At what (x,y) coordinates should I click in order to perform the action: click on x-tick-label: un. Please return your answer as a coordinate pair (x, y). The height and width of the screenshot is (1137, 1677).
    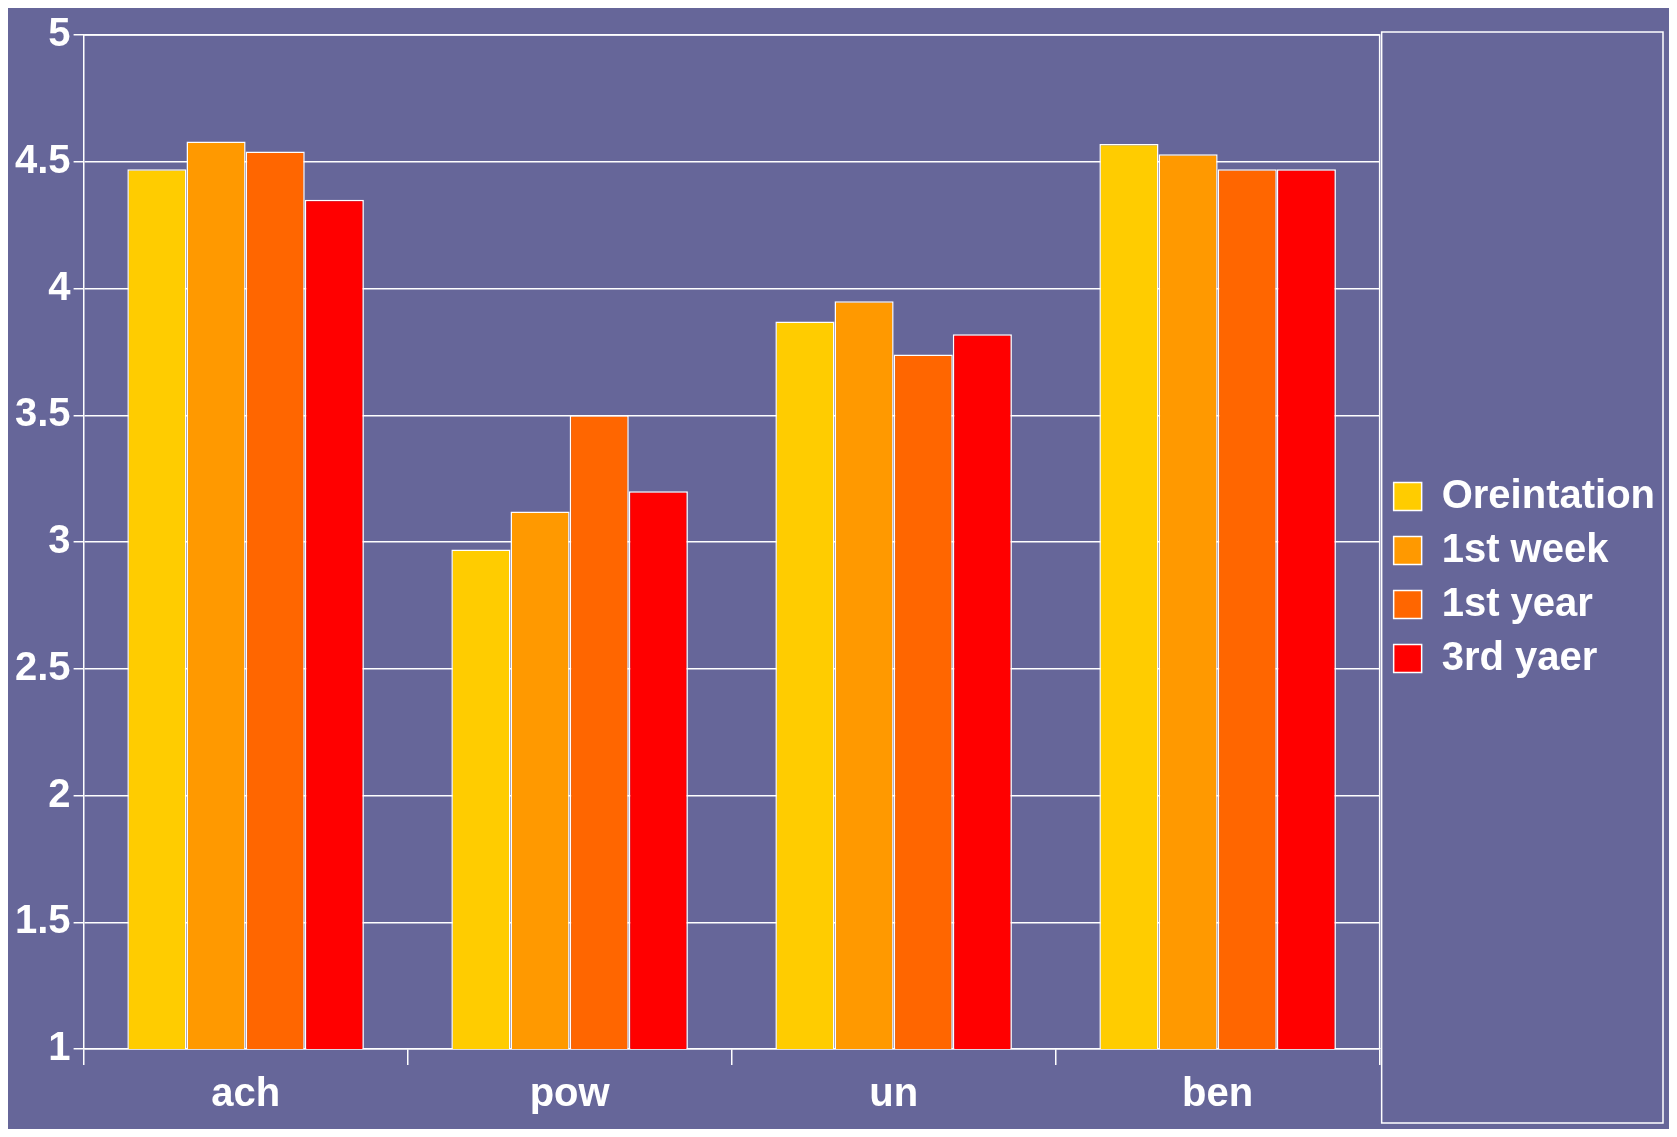
    Looking at the image, I should click on (894, 1092).